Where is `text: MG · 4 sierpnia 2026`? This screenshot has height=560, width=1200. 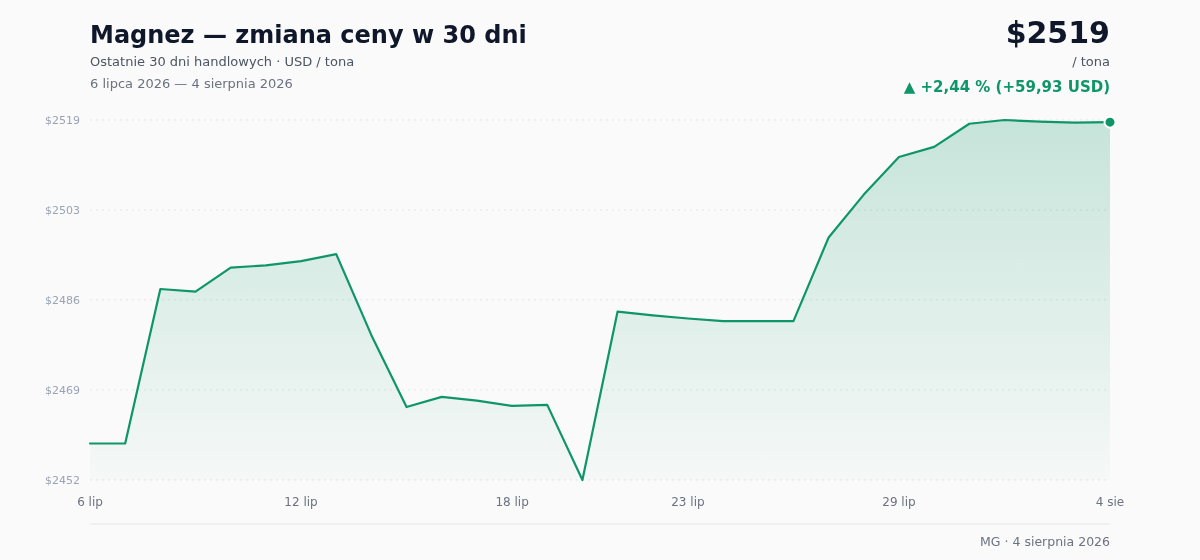 text: MG · 4 sierpnia 2026 is located at coordinates (1045, 541).